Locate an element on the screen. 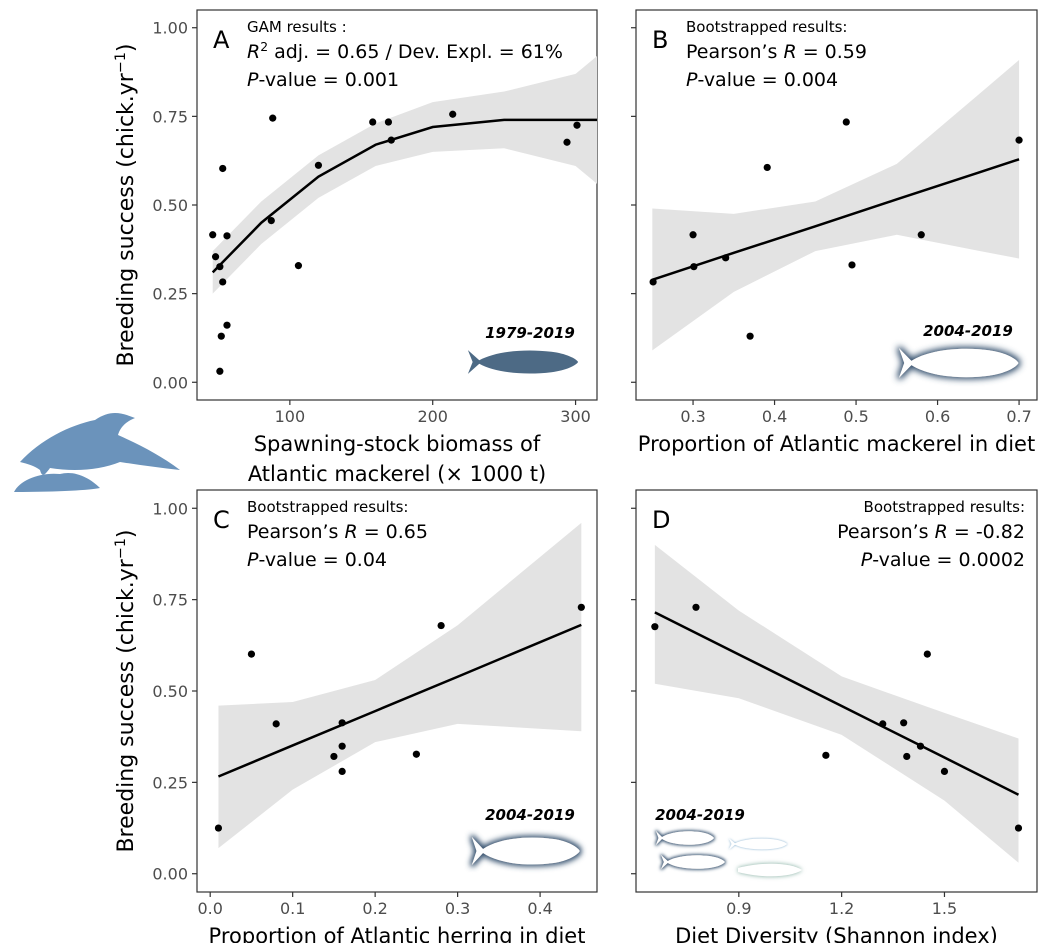 The image size is (1047, 943). panel-label: A is located at coordinates (221, 40).